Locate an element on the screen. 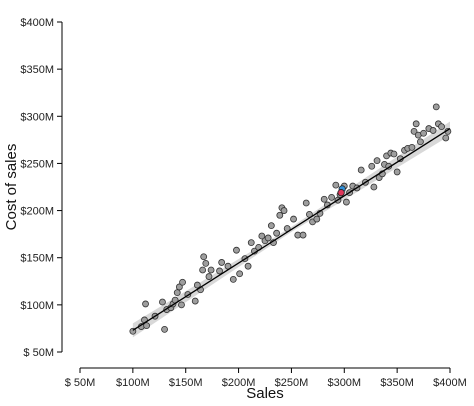 The image size is (474, 406). y-tick-label: $ 50M is located at coordinates (38, 353).